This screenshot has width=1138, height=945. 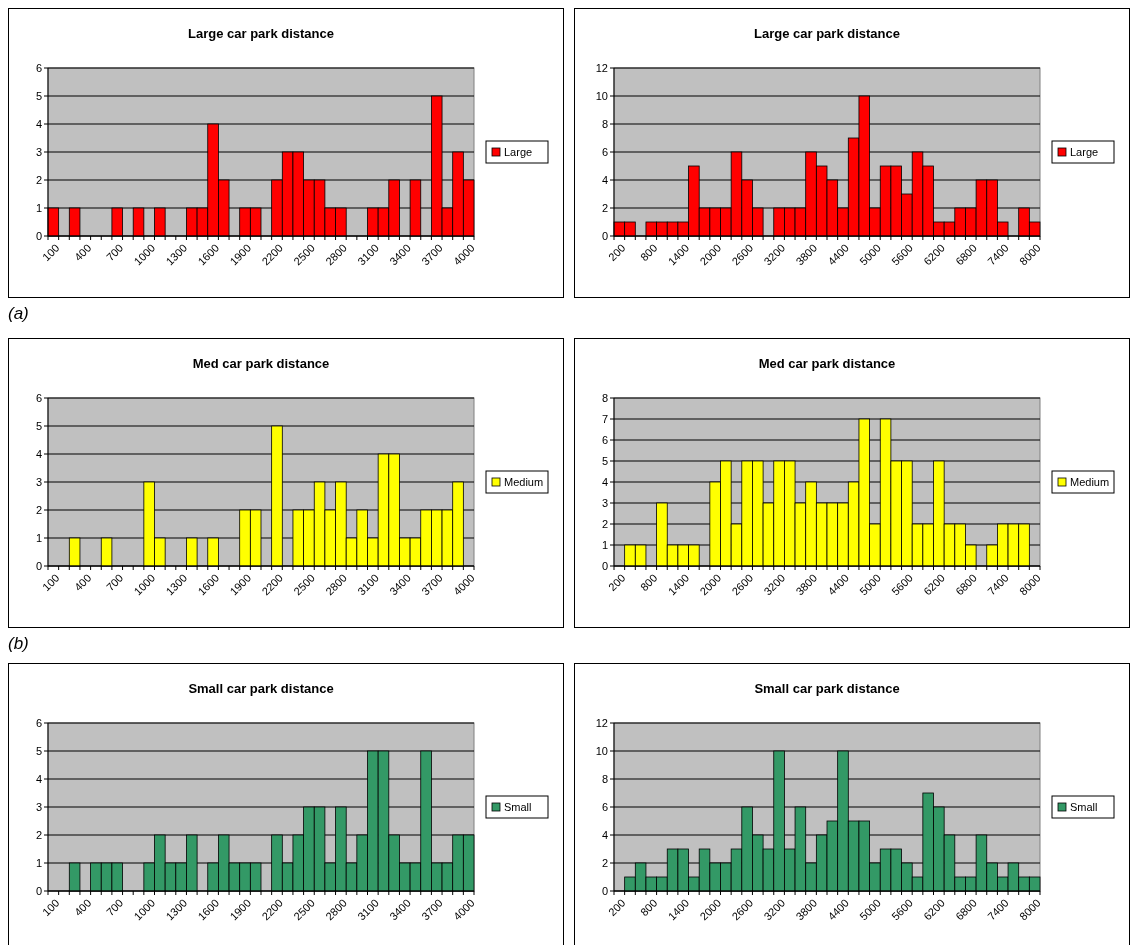 I want to click on text: (b), so click(x=18, y=644).